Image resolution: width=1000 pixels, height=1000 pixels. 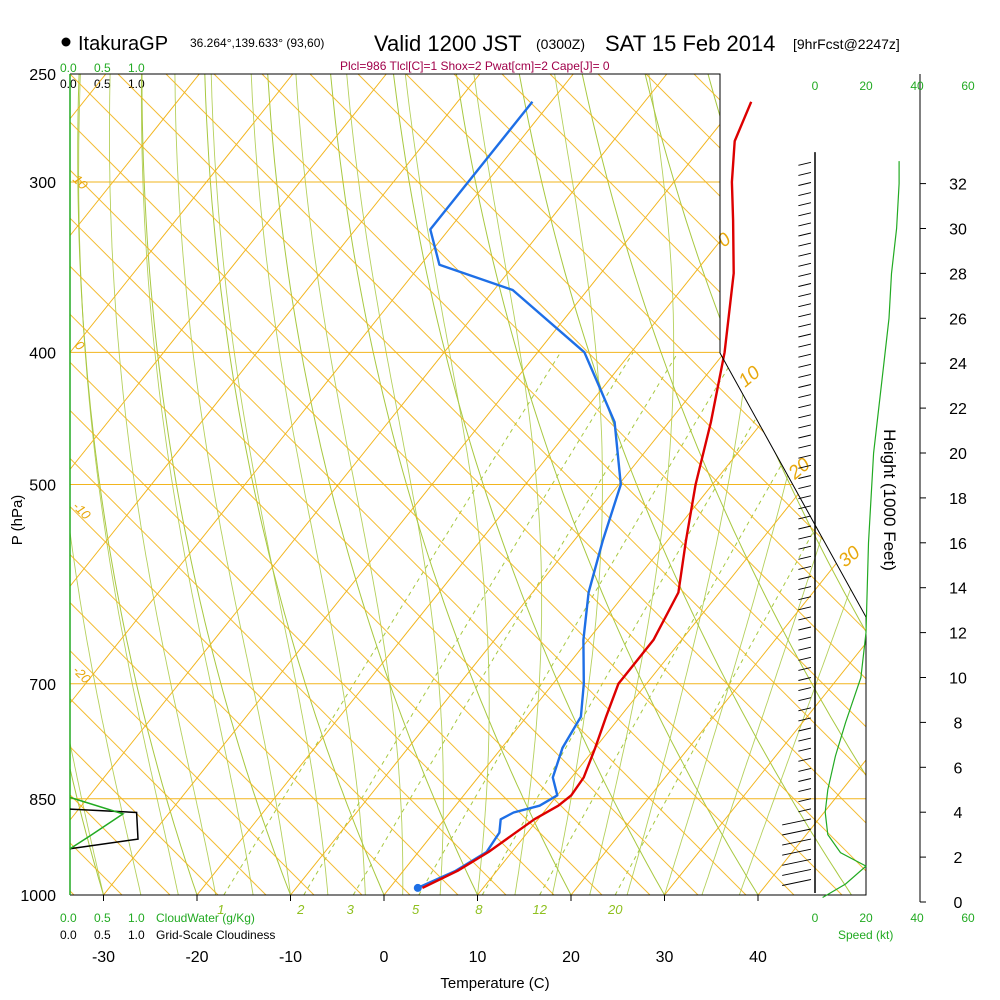 What do you see at coordinates (866, 86) in the screenshot?
I see `speed-top-tick: 20` at bounding box center [866, 86].